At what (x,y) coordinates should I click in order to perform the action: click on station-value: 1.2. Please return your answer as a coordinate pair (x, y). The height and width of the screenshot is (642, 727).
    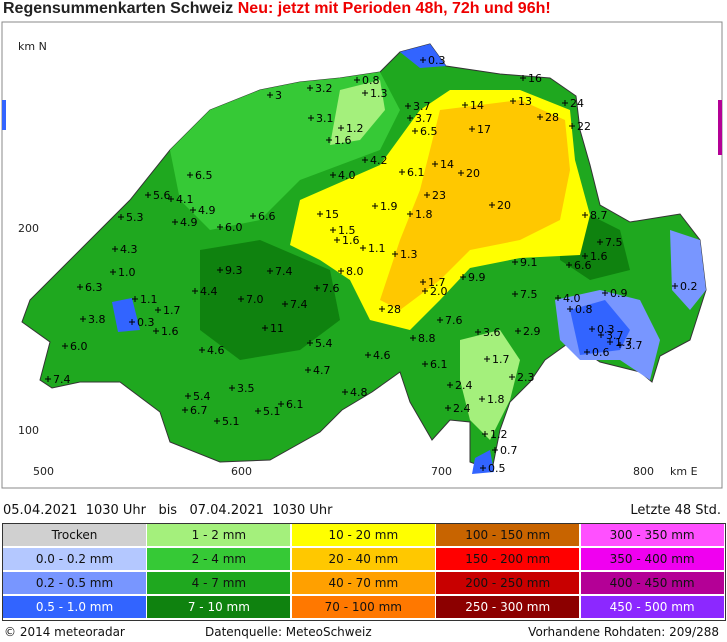
    Looking at the image, I should click on (499, 434).